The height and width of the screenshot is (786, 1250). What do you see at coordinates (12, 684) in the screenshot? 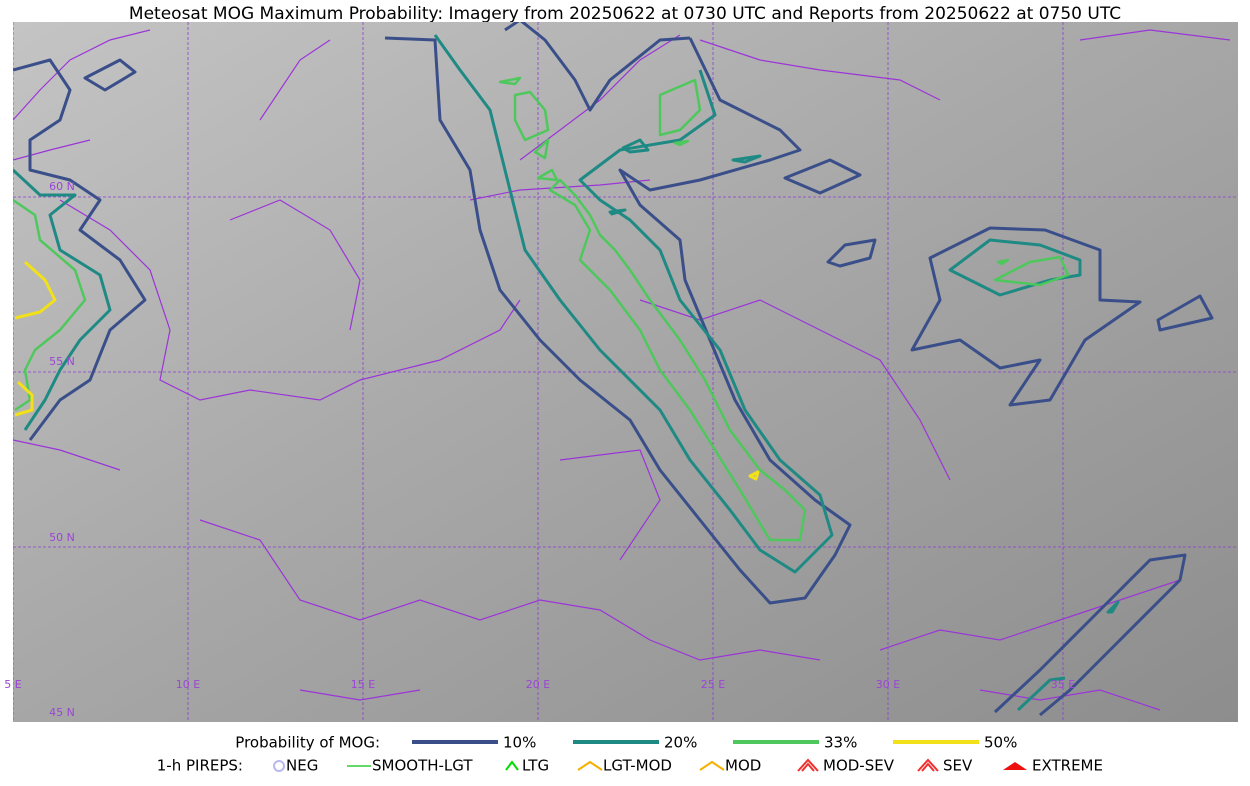
I see `lon-label: 5 E` at bounding box center [12, 684].